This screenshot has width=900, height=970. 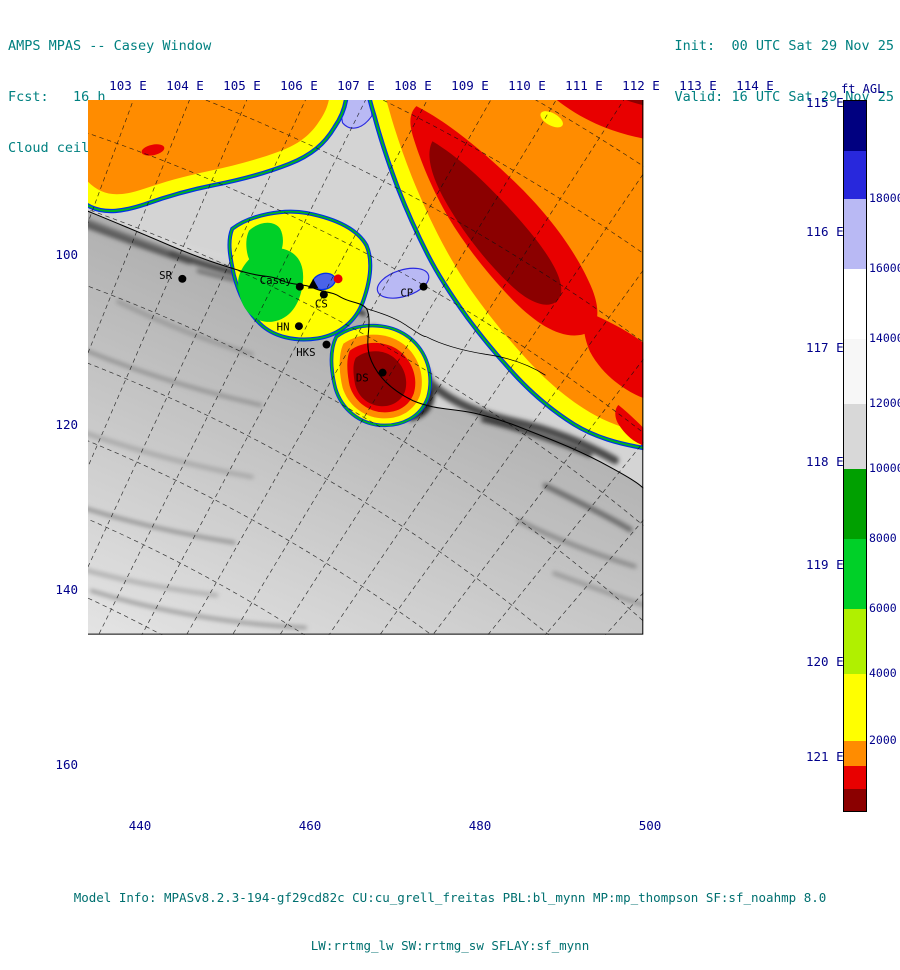 What do you see at coordinates (66, 424) in the screenshot?
I see `axis-label-left: 120` at bounding box center [66, 424].